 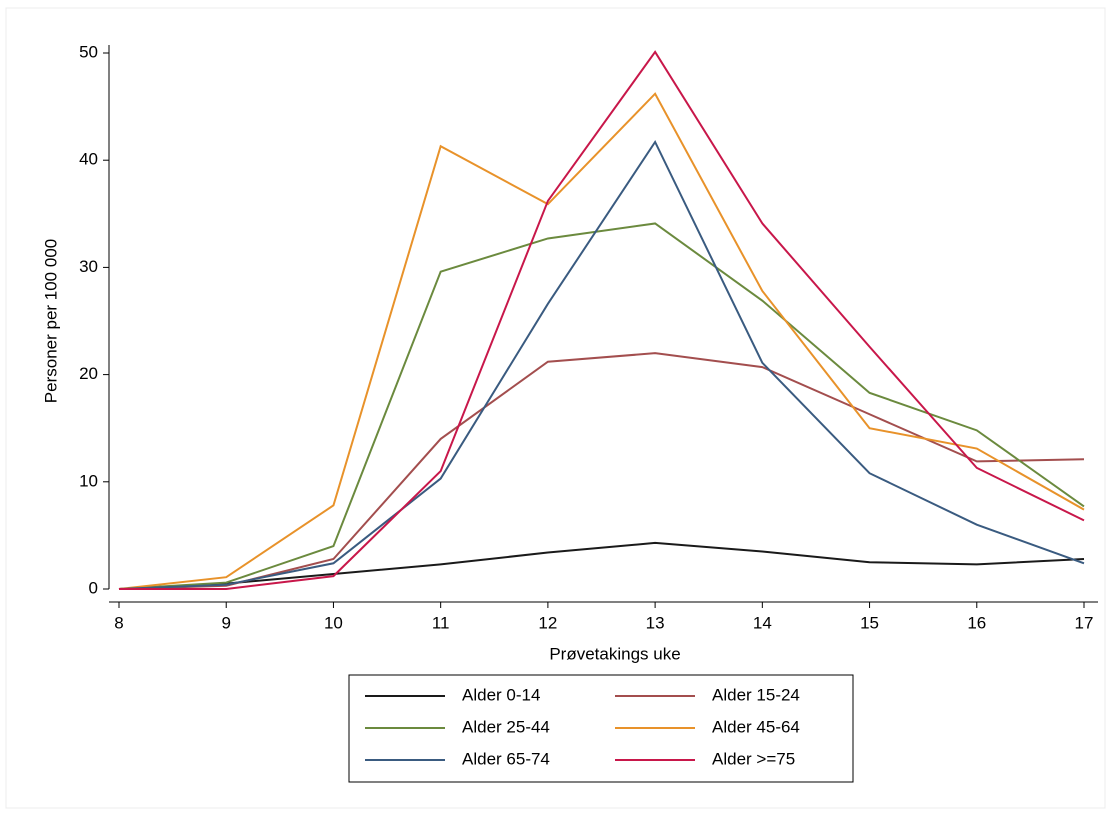 I want to click on x-tick-label: 14, so click(x=762, y=622).